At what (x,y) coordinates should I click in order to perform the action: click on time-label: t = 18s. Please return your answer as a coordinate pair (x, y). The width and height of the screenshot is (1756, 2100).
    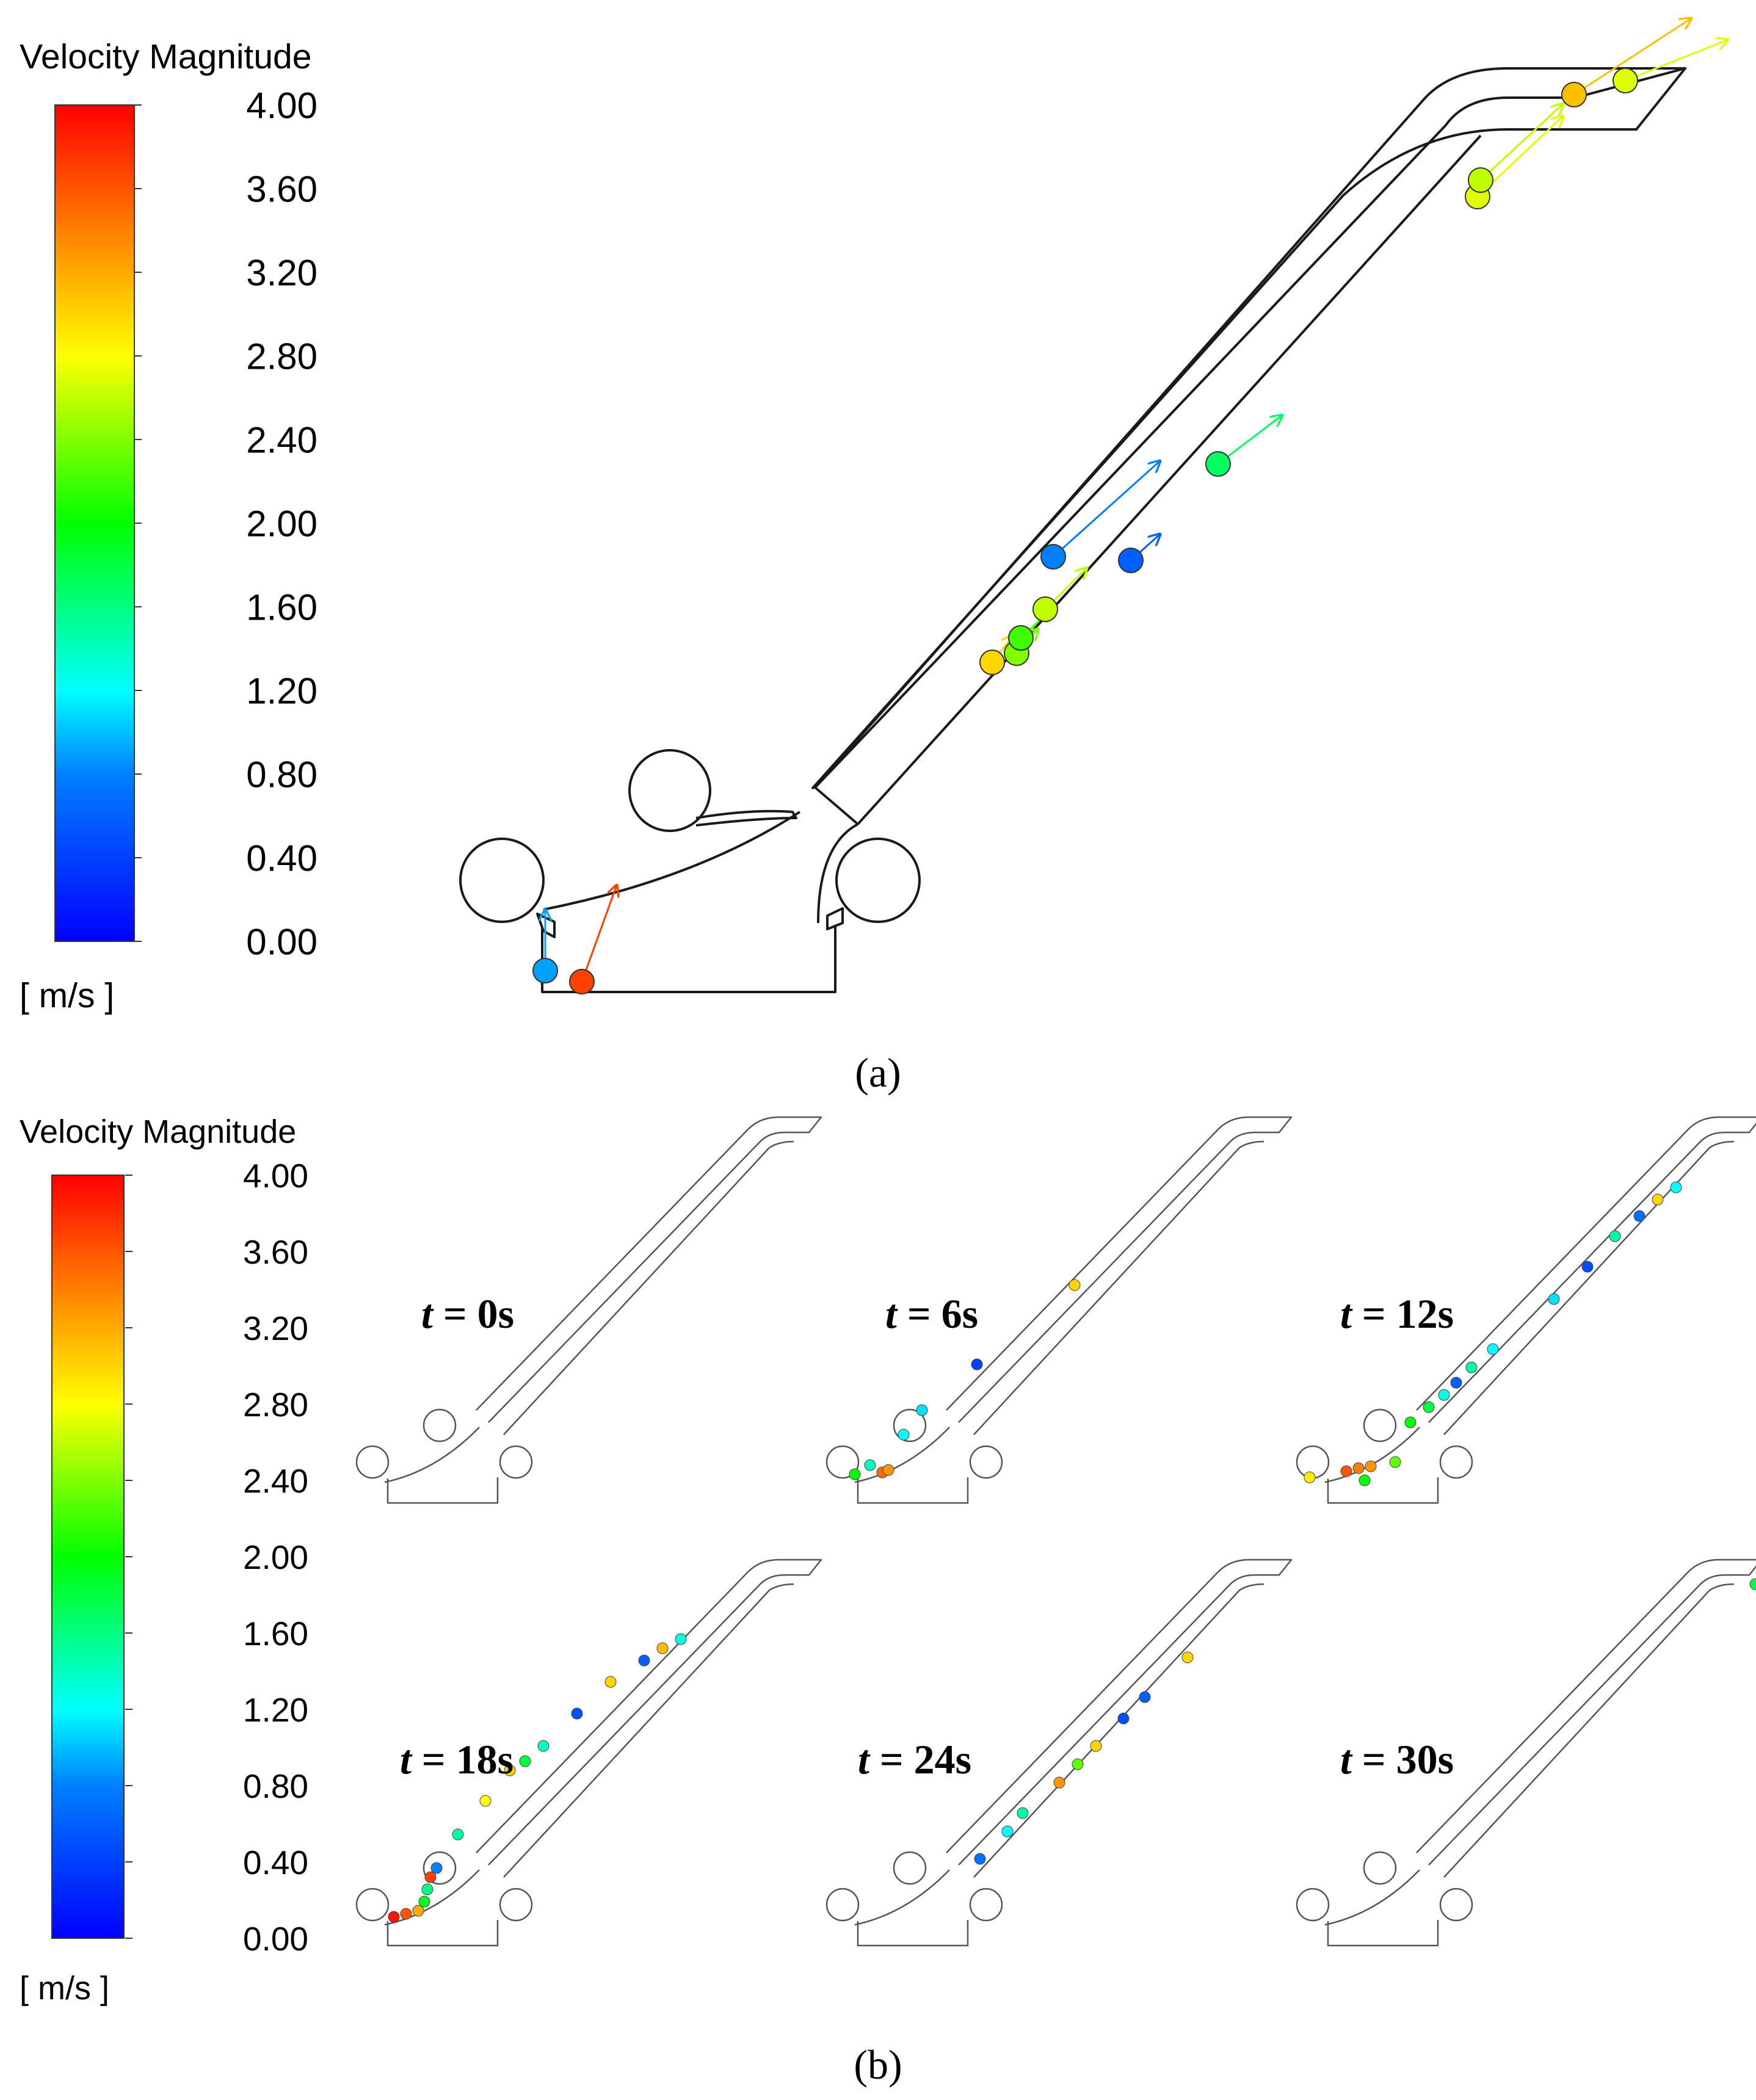
    Looking at the image, I should click on (456, 1759).